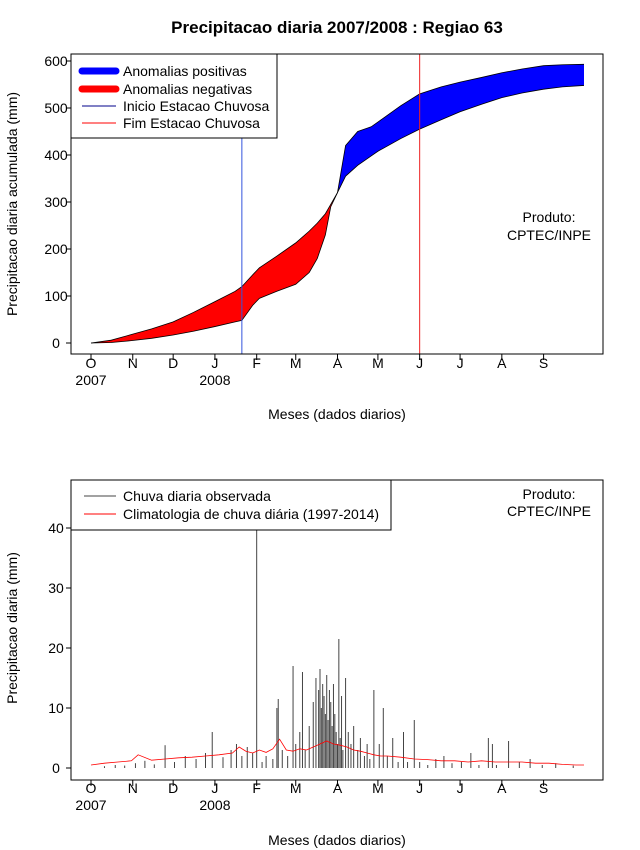  What do you see at coordinates (214, 267) in the screenshot?
I see `negative-anomaly-area` at bounding box center [214, 267].